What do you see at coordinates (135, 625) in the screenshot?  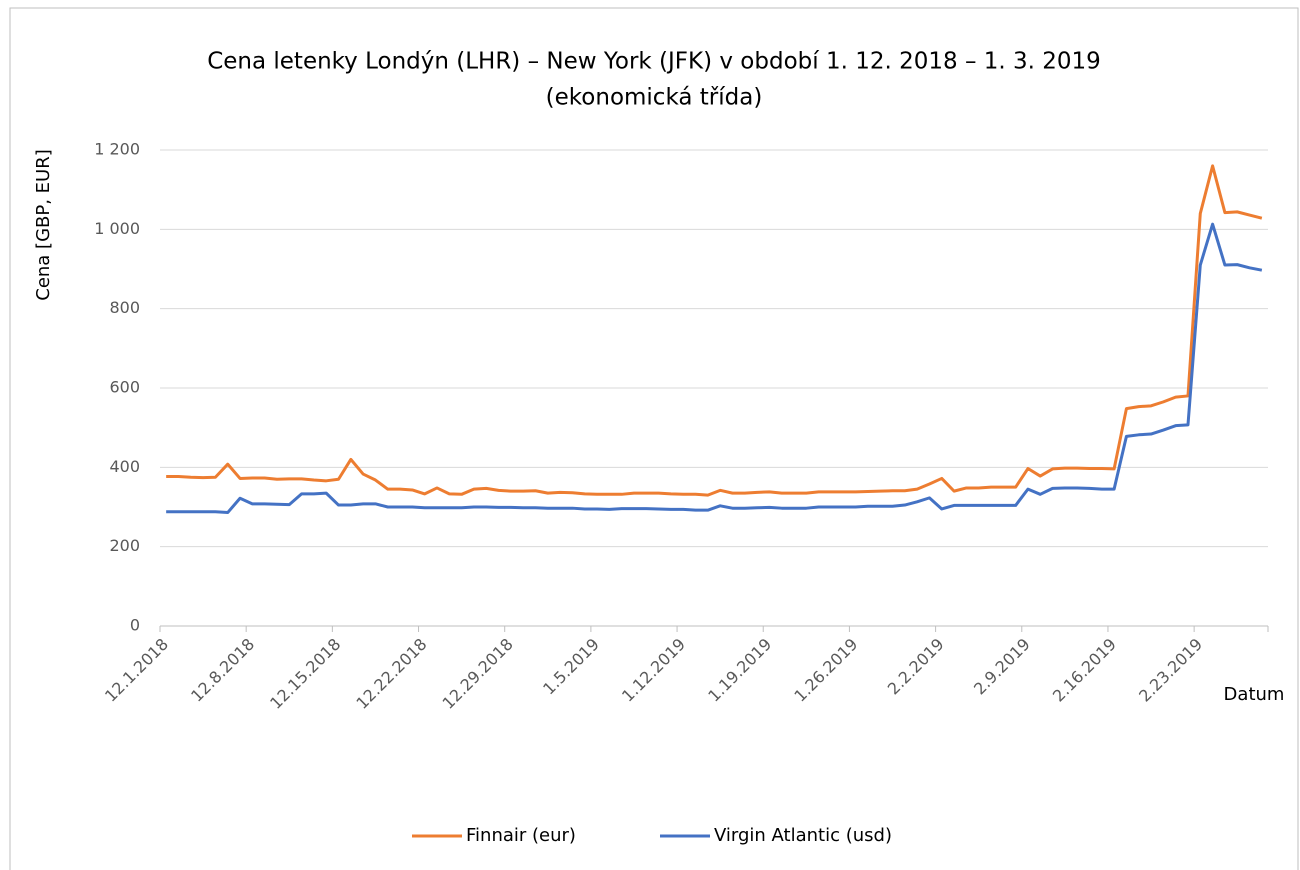 I see `y-tick-label: 0` at bounding box center [135, 625].